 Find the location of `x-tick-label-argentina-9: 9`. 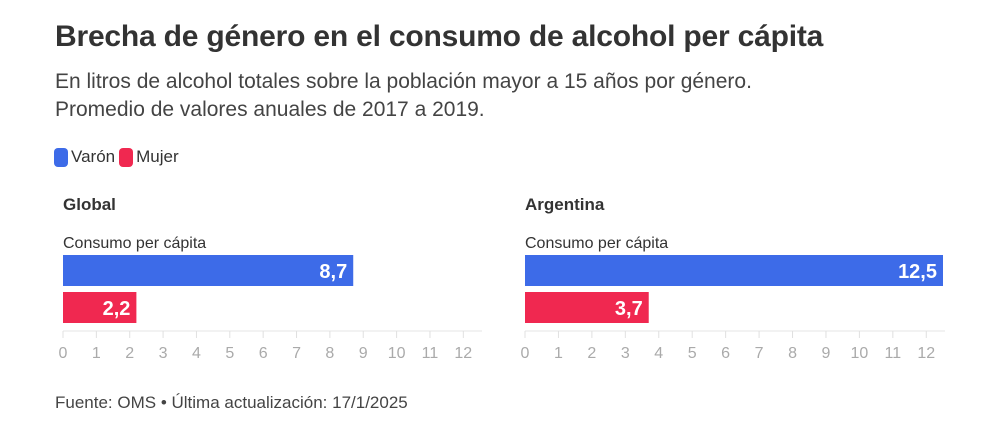

x-tick-label-argentina-9: 9 is located at coordinates (826, 353).